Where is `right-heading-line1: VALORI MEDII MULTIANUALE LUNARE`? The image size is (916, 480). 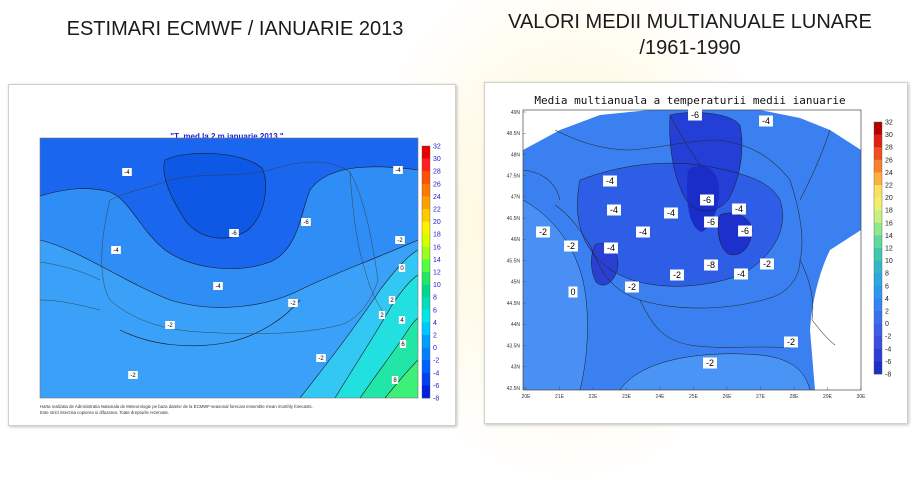
right-heading-line1: VALORI MEDII MULTIANUALE LUNARE is located at coordinates (690, 22).